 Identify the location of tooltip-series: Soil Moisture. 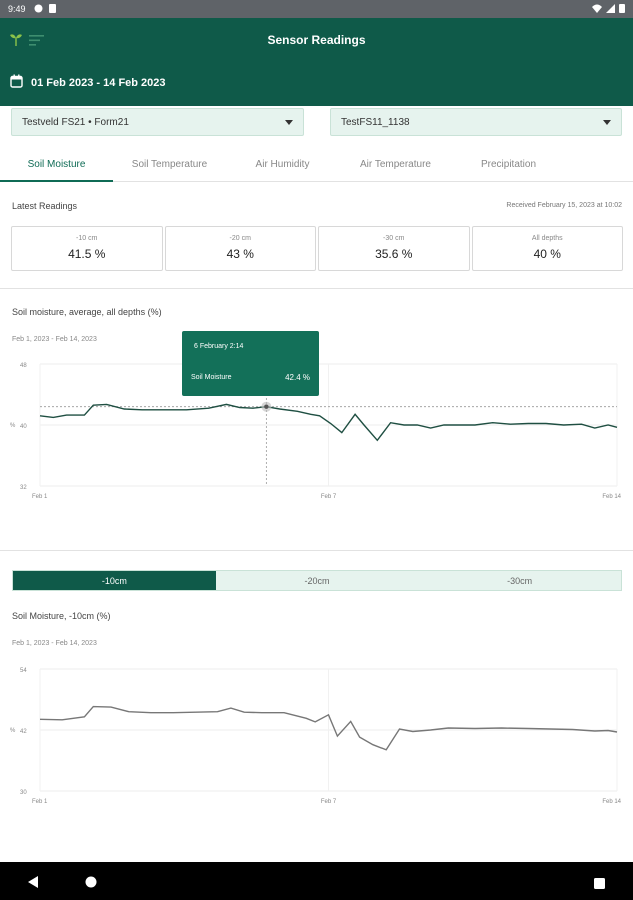
(211, 377).